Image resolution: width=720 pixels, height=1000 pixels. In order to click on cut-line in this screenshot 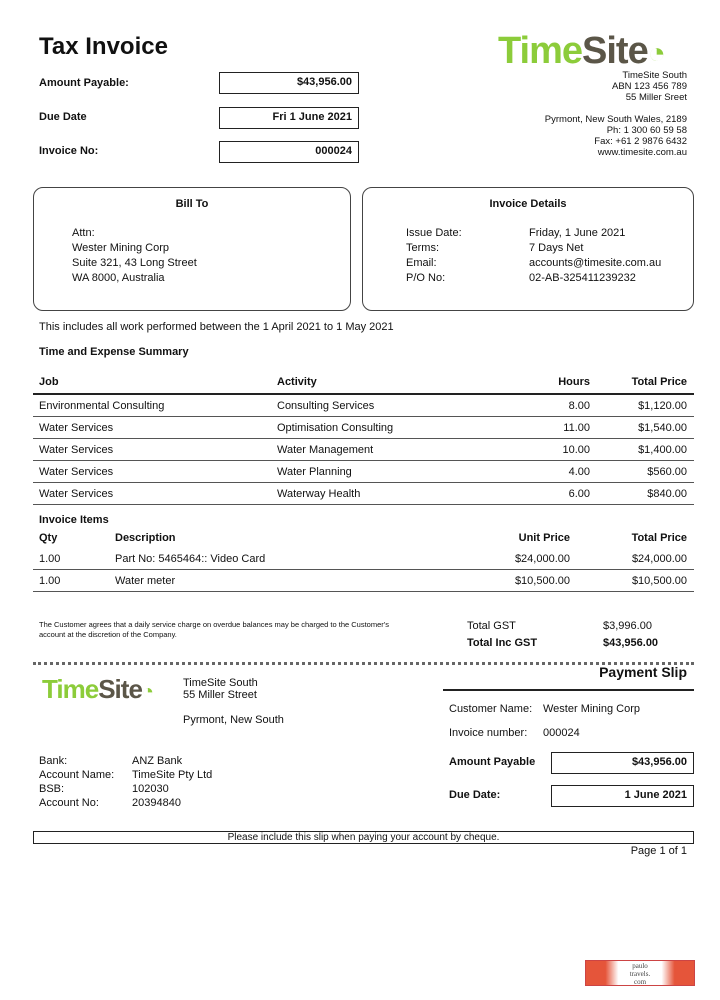, I will do `click(363, 663)`.